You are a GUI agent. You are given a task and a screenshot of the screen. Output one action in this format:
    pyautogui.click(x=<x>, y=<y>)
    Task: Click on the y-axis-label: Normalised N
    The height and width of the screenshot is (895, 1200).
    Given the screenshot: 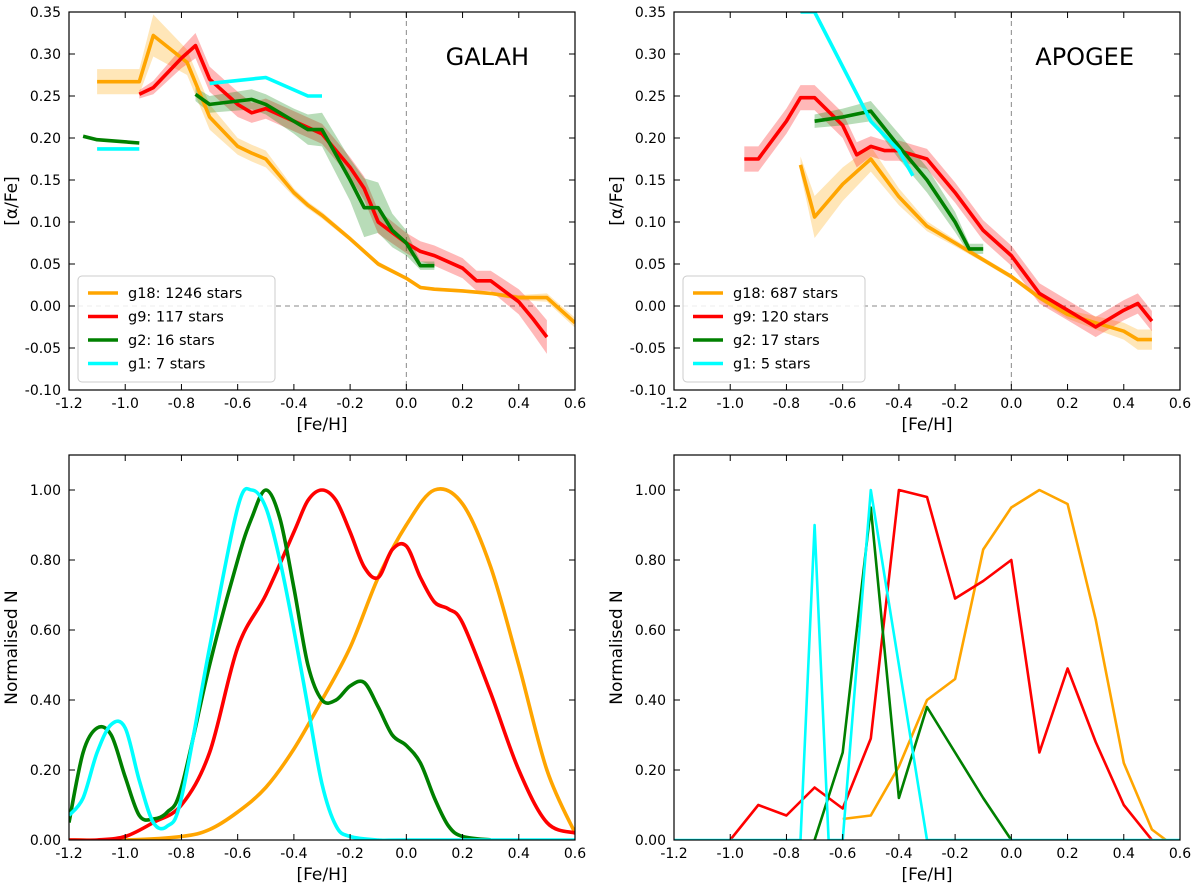 What is the action you would take?
    pyautogui.click(x=617, y=647)
    